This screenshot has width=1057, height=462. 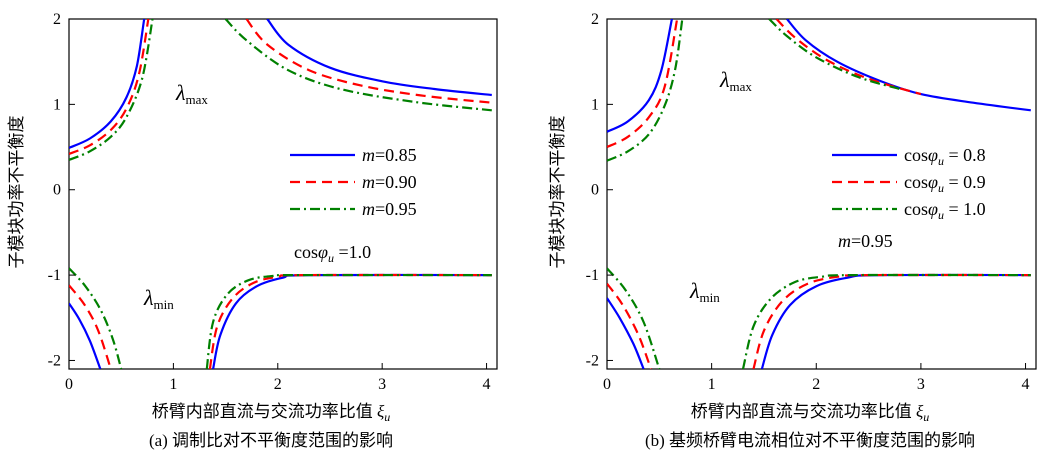 What do you see at coordinates (921, 384) in the screenshot?
I see `x-tick-label-b-3: 3` at bounding box center [921, 384].